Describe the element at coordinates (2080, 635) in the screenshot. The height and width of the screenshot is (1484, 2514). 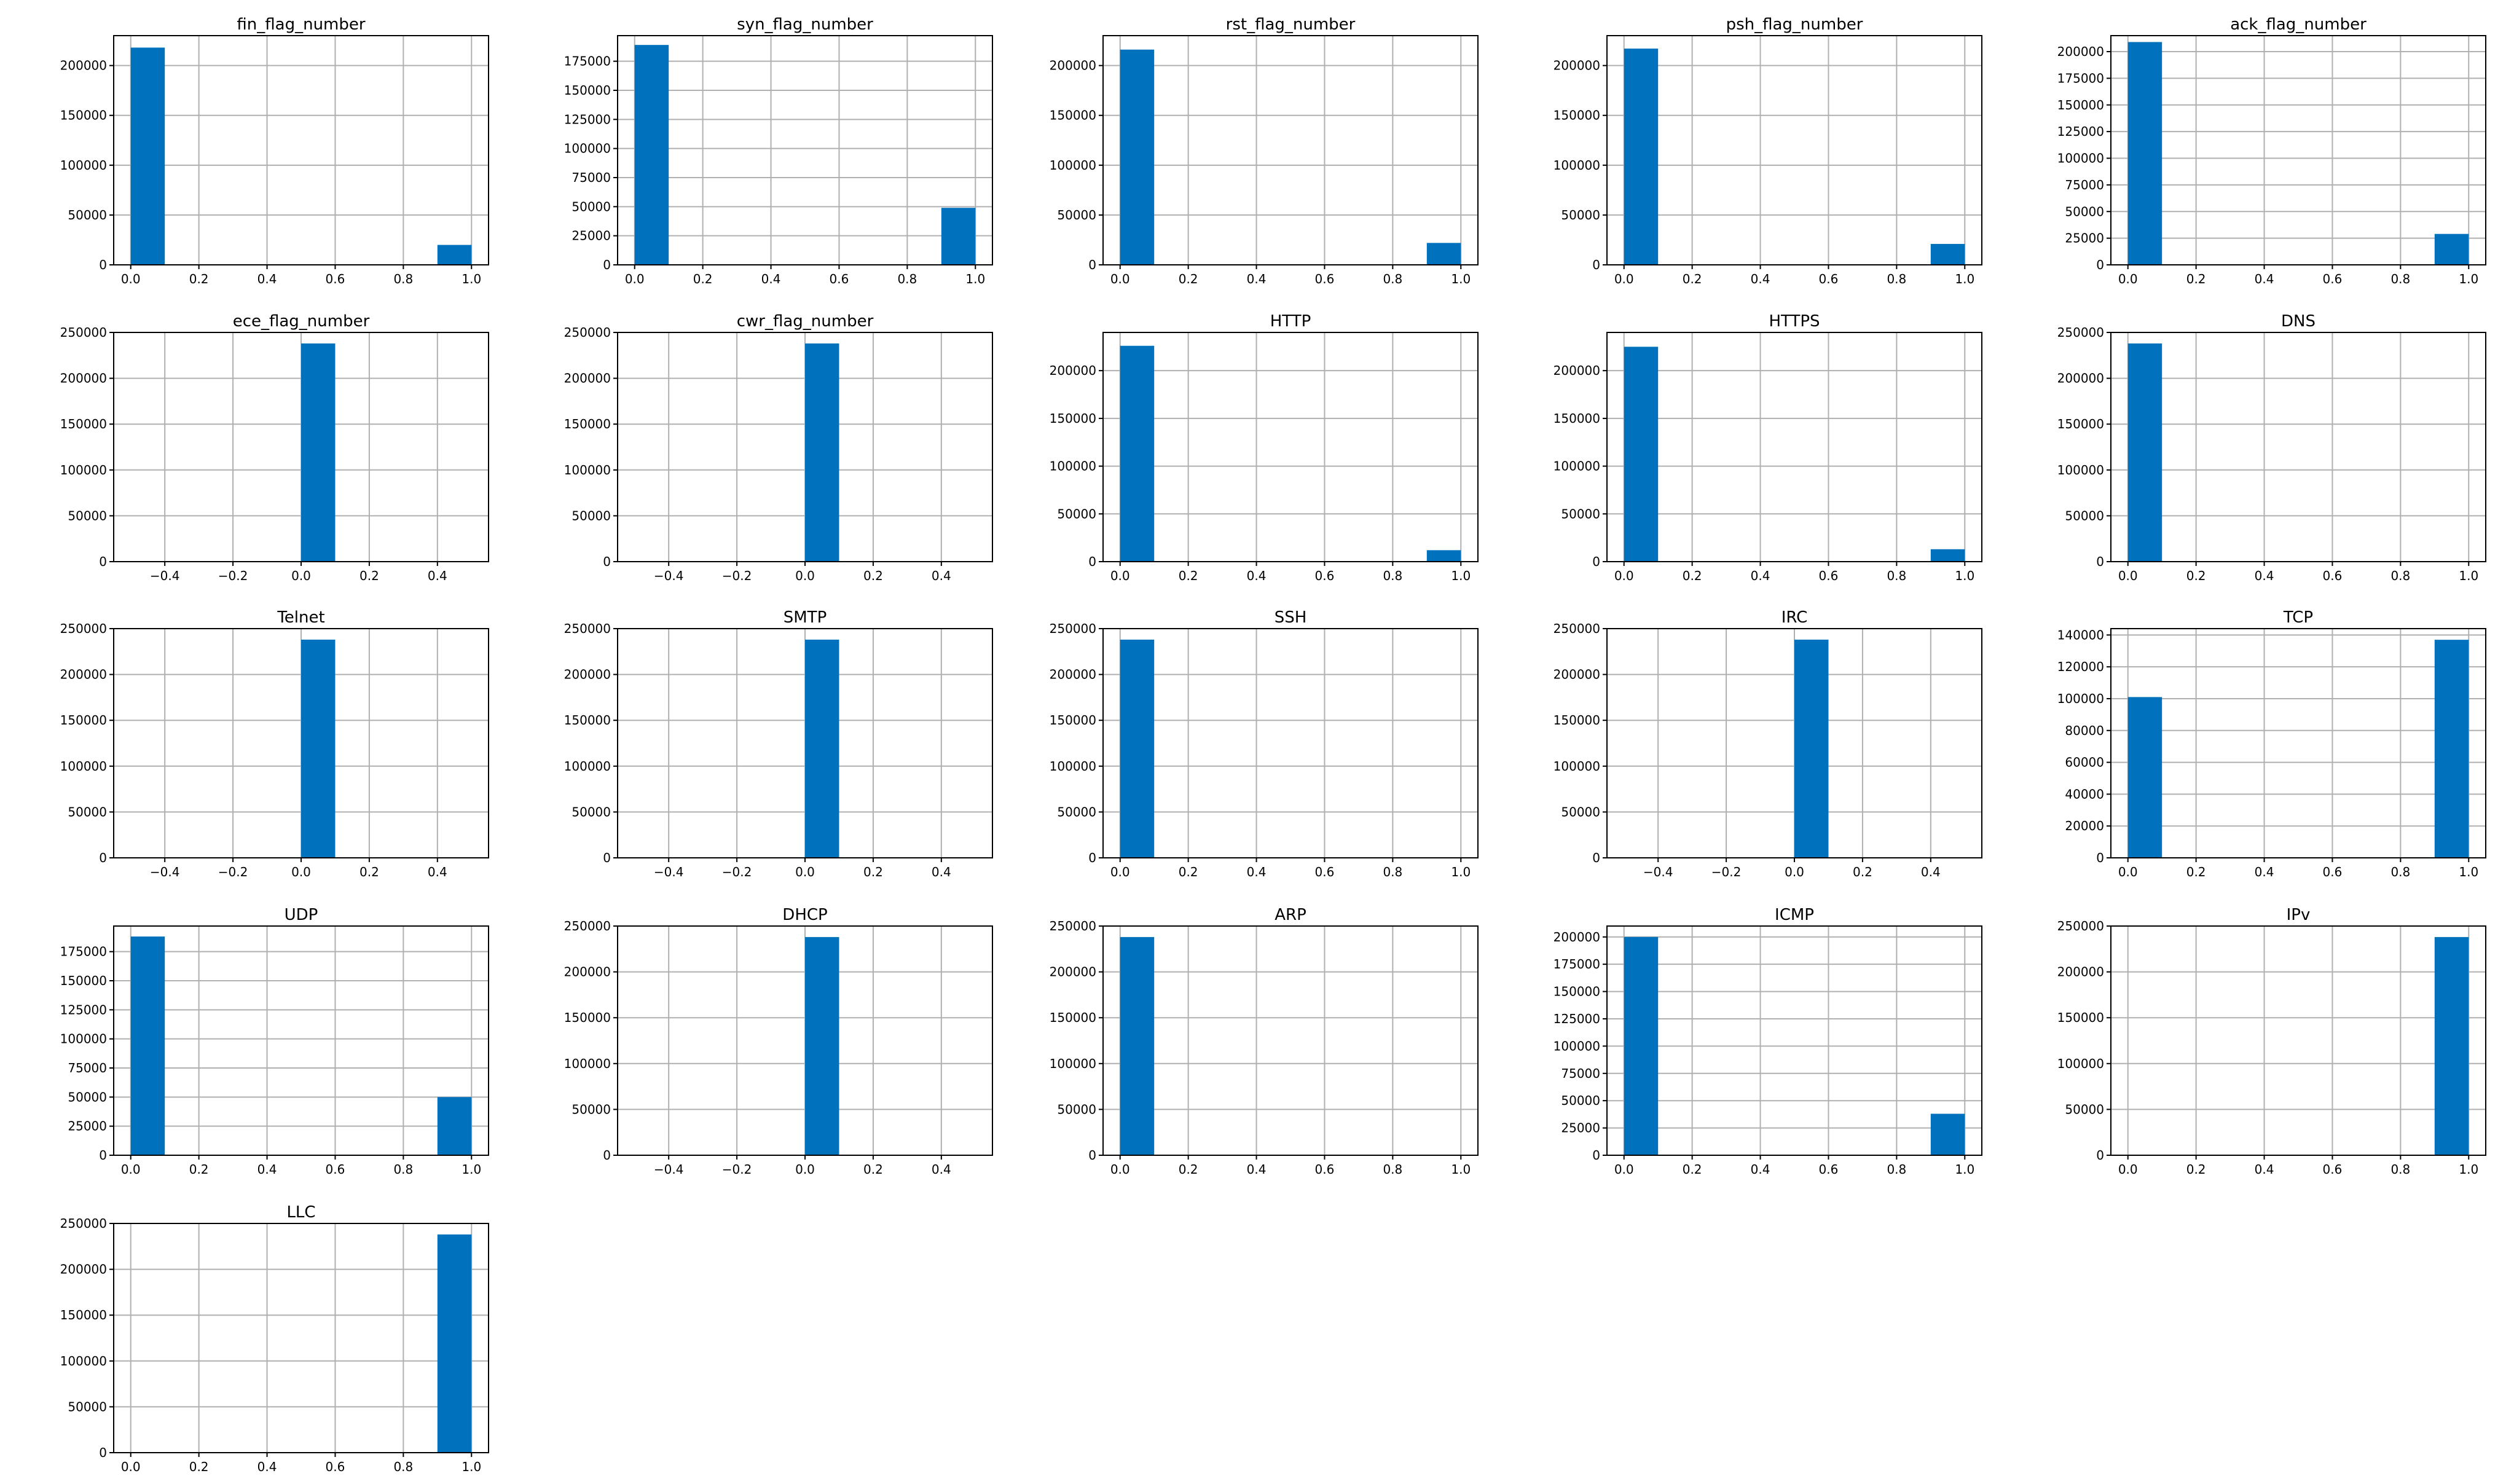
I see `y-tick-label: 140000` at that location.